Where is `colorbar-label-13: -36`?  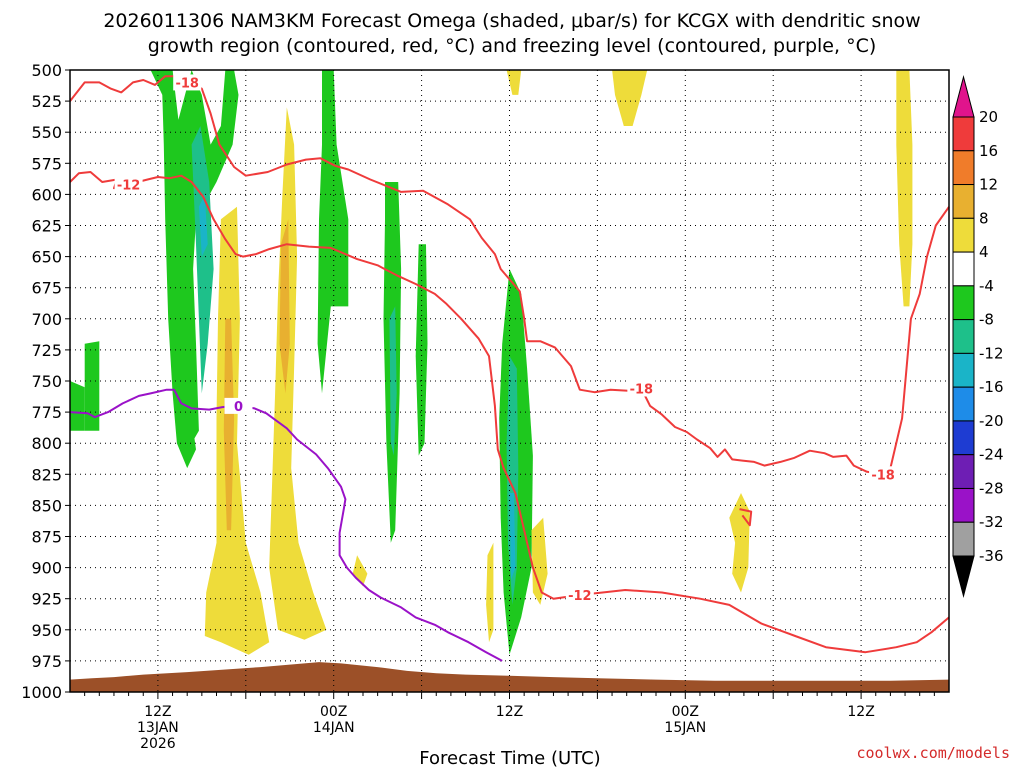 colorbar-label-13: -36 is located at coordinates (991, 556).